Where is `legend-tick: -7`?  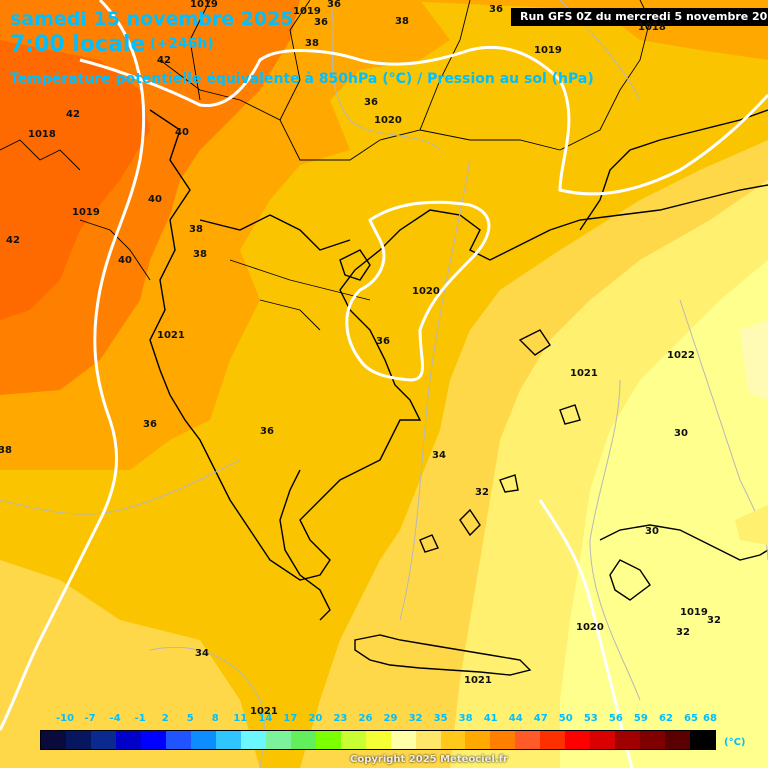
legend-tick: -7 is located at coordinates (90, 718).